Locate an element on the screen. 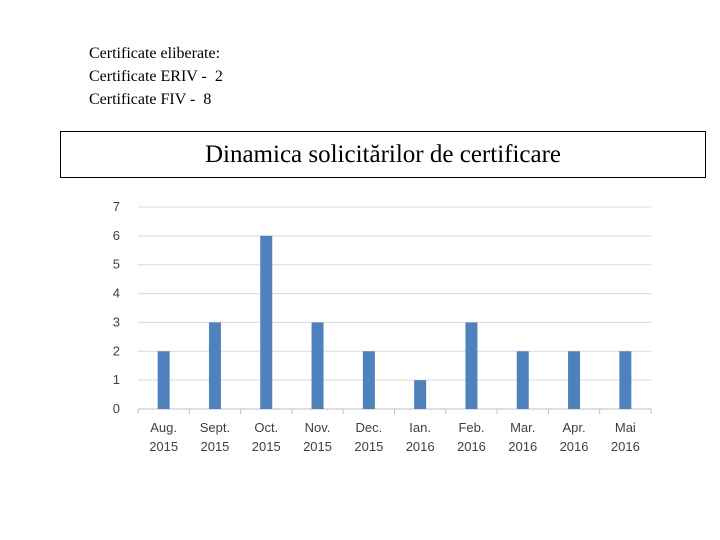 The height and width of the screenshot is (540, 720). y-tick-label: 3 is located at coordinates (116, 321).